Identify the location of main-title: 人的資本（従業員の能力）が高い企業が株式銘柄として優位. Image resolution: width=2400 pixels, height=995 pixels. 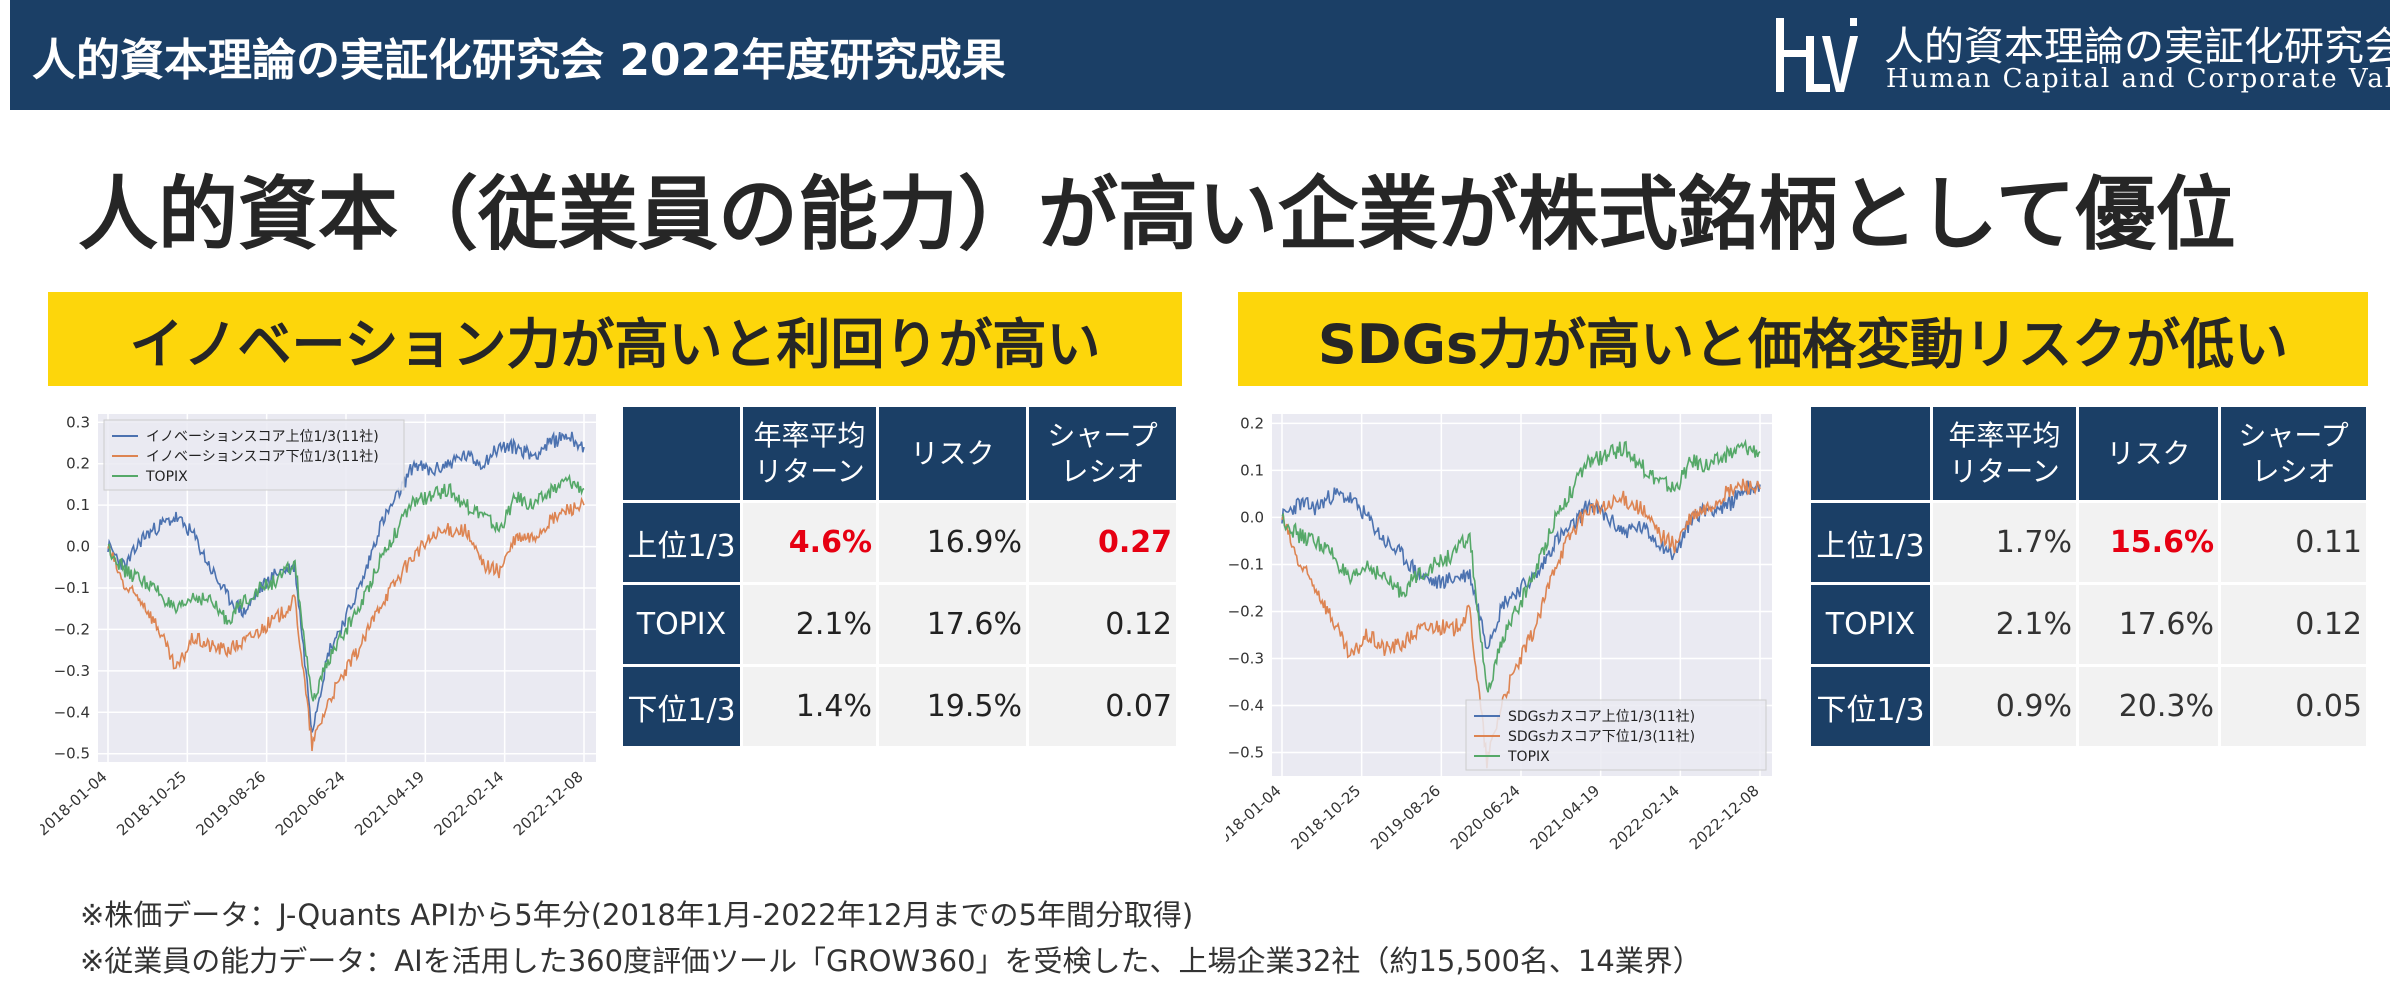
(1157, 214).